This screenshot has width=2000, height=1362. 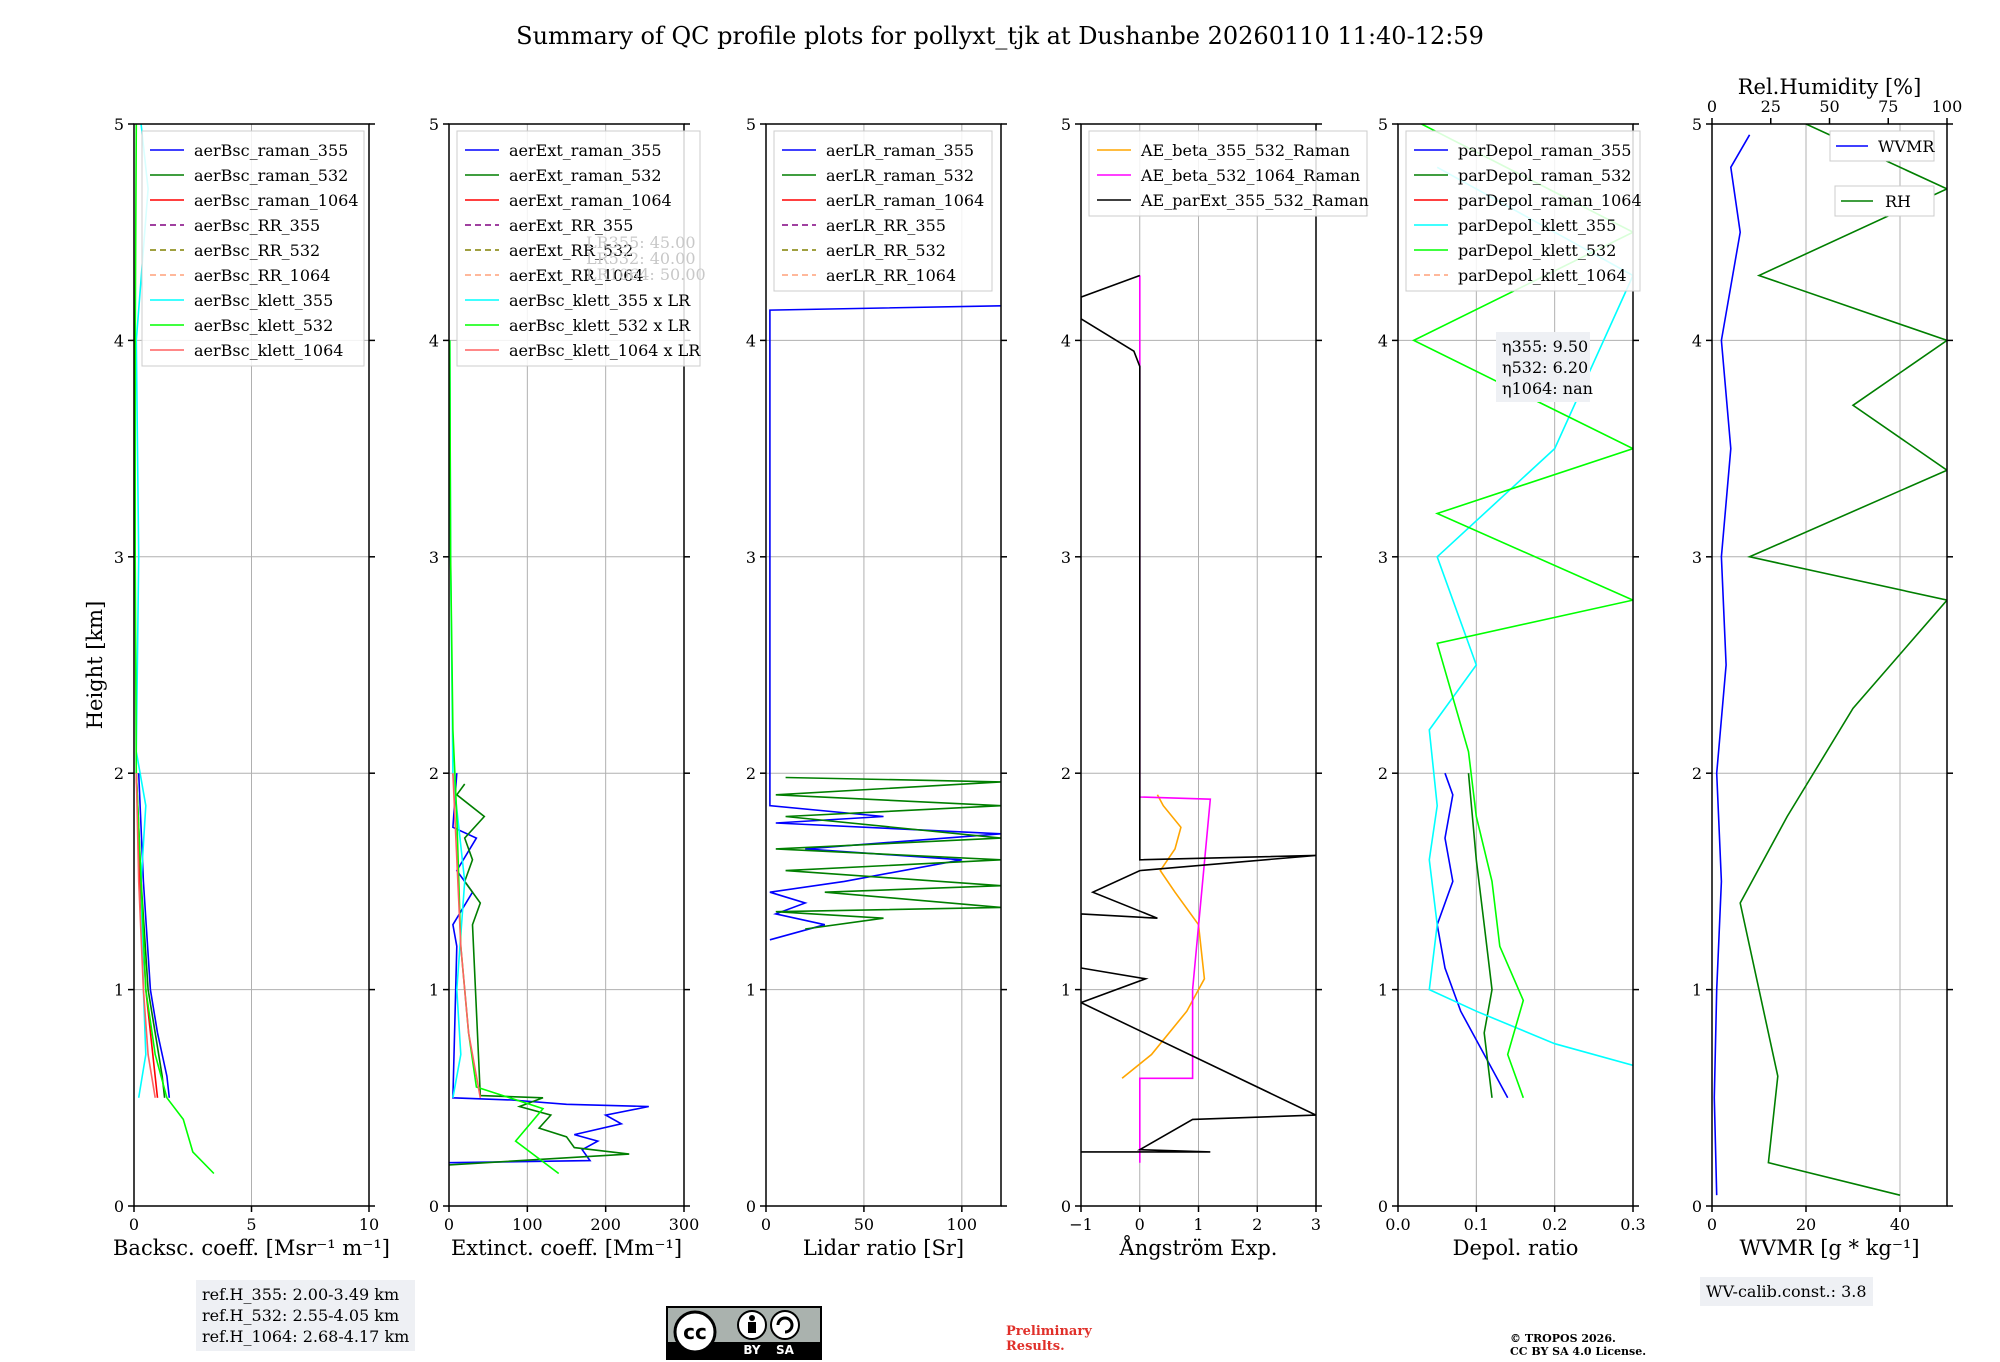 What do you see at coordinates (744, 1334) in the screenshot?
I see `cc-logo-icon: cc BY SA` at bounding box center [744, 1334].